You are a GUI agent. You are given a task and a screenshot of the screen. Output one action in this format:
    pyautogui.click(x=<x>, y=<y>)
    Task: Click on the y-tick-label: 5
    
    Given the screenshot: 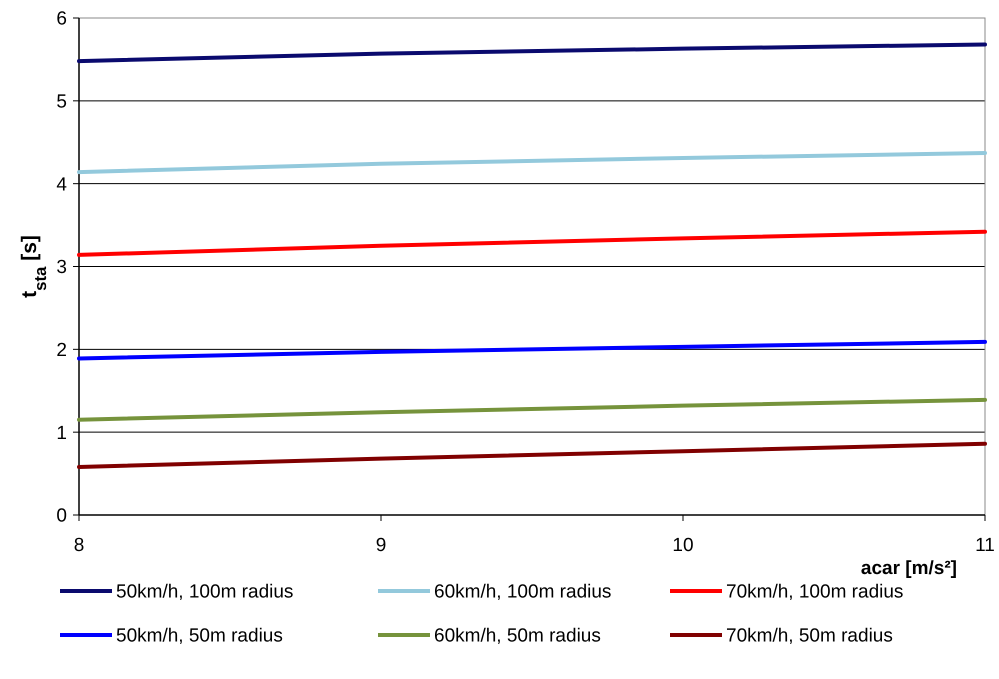 What is the action you would take?
    pyautogui.click(x=61, y=101)
    